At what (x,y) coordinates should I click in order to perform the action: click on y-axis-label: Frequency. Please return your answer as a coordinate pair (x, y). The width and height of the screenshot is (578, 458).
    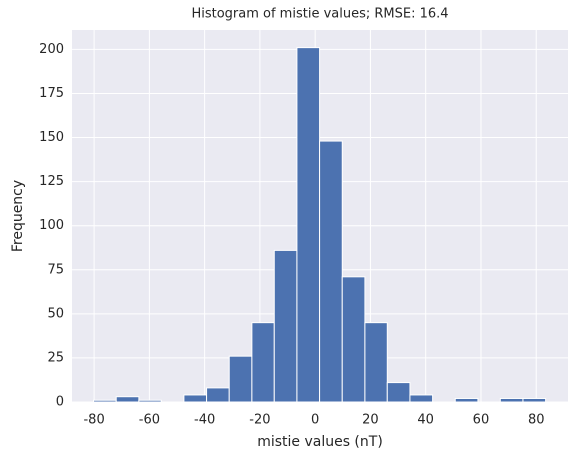
    Looking at the image, I should click on (18, 216).